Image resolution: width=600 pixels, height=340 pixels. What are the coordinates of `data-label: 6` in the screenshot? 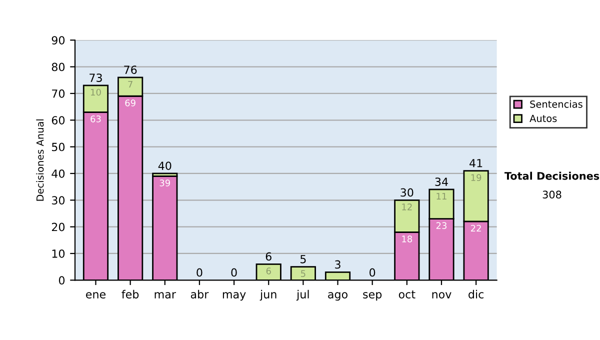 It's located at (268, 271).